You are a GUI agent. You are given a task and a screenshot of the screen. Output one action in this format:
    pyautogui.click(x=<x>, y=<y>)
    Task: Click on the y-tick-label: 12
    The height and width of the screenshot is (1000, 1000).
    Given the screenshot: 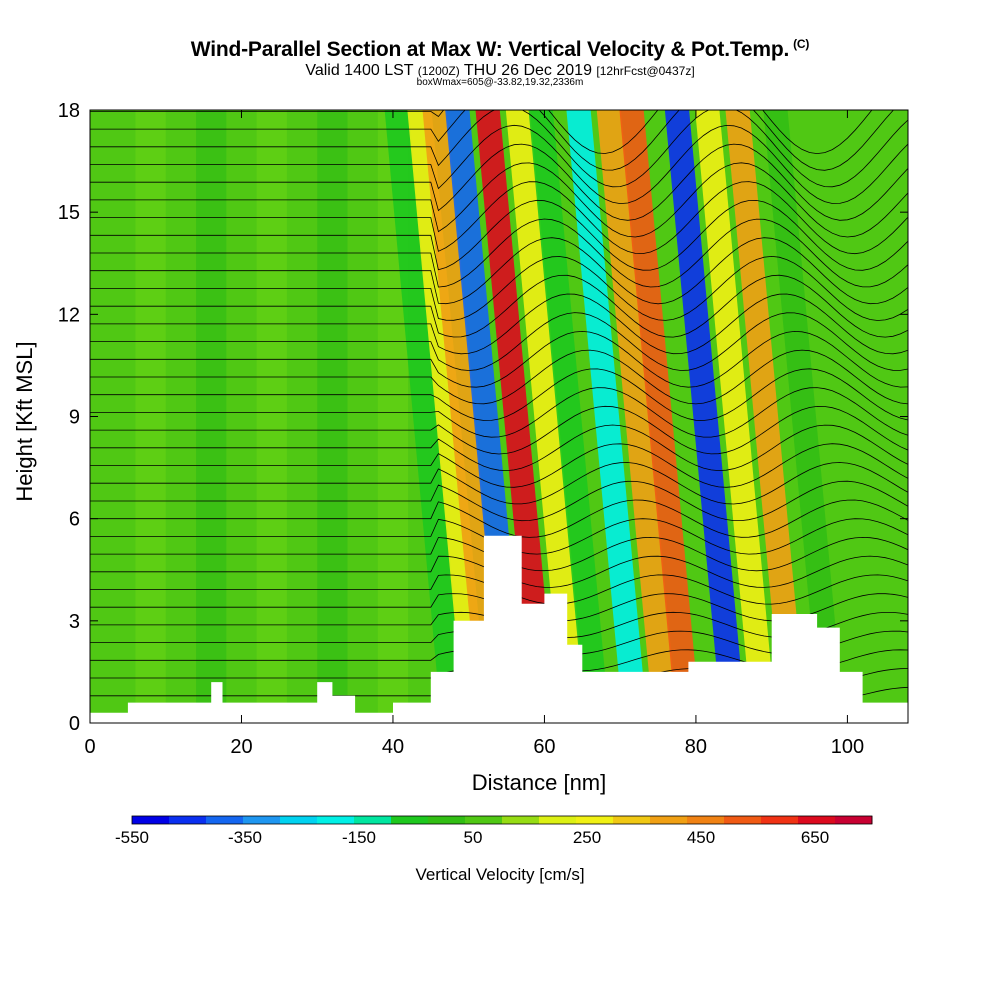 What is the action you would take?
    pyautogui.click(x=69, y=315)
    